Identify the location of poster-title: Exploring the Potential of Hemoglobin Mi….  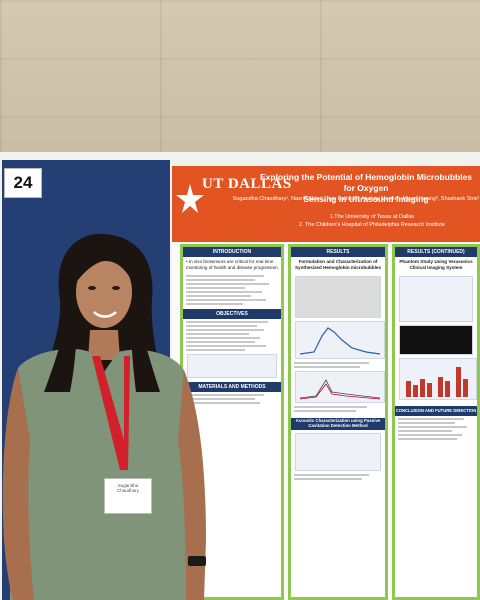
(366, 188).